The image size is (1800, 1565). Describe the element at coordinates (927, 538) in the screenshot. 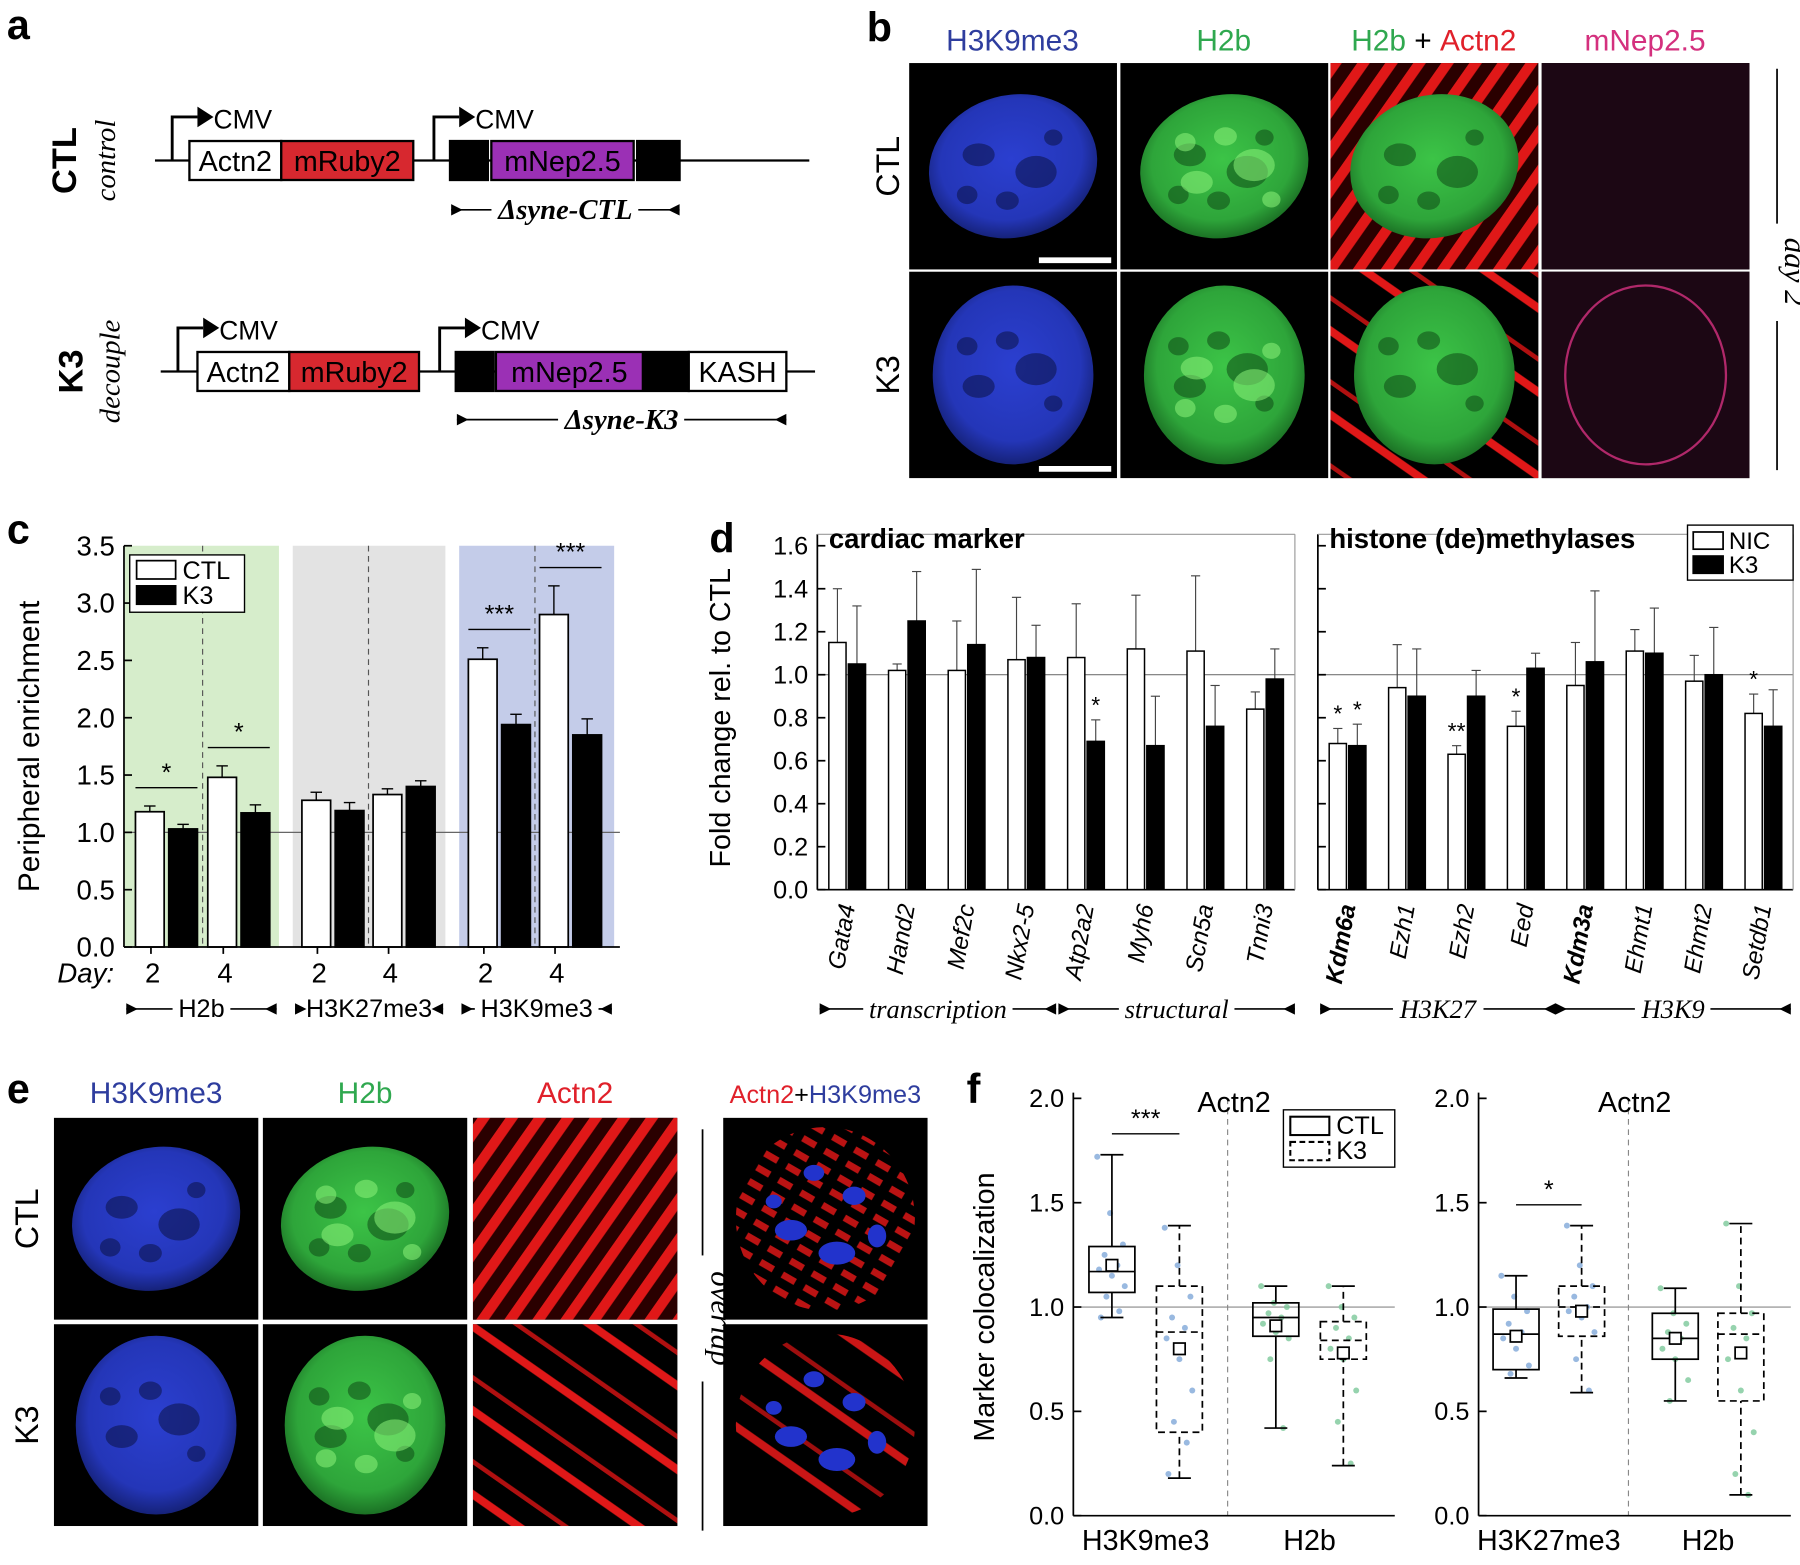

I see `panel-title: cardiac marker` at that location.